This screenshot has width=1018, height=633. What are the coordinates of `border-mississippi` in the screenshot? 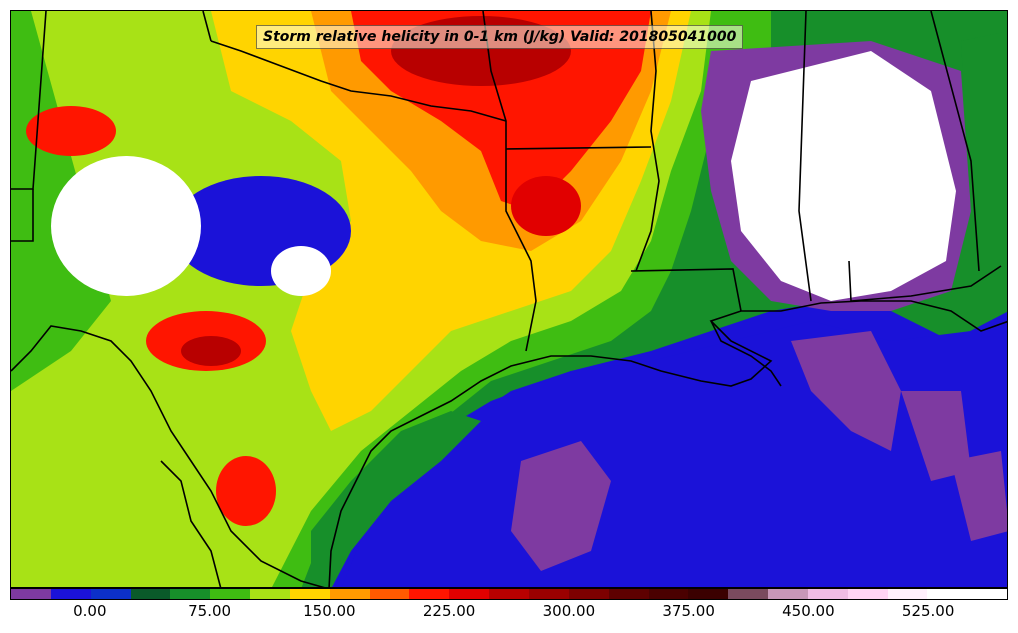 It's located at (686, 161).